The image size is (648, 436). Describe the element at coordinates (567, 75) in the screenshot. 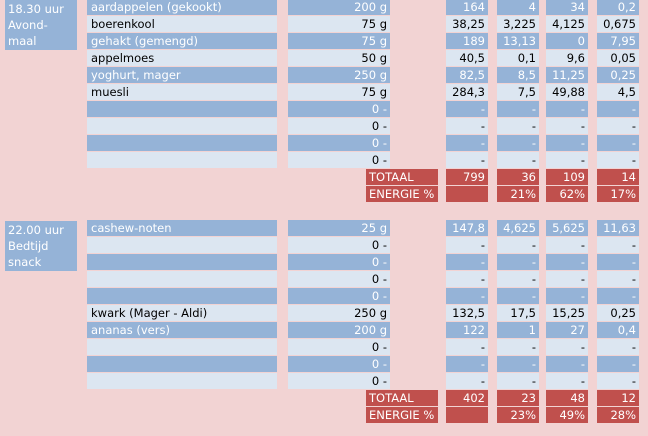

I see `carbs-cell: 11,25` at that location.